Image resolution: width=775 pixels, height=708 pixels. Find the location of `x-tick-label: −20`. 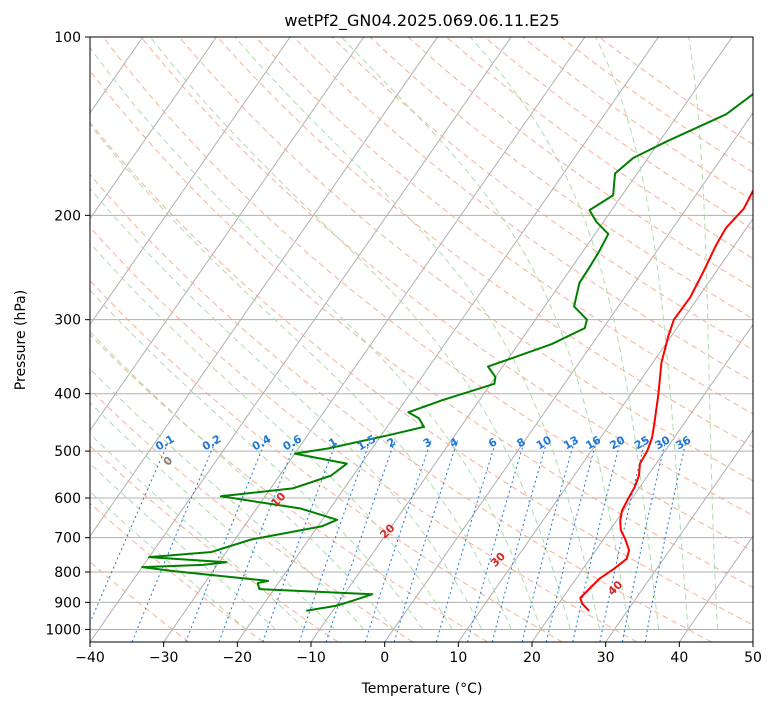

x-tick-label: −20 is located at coordinates (238, 658).